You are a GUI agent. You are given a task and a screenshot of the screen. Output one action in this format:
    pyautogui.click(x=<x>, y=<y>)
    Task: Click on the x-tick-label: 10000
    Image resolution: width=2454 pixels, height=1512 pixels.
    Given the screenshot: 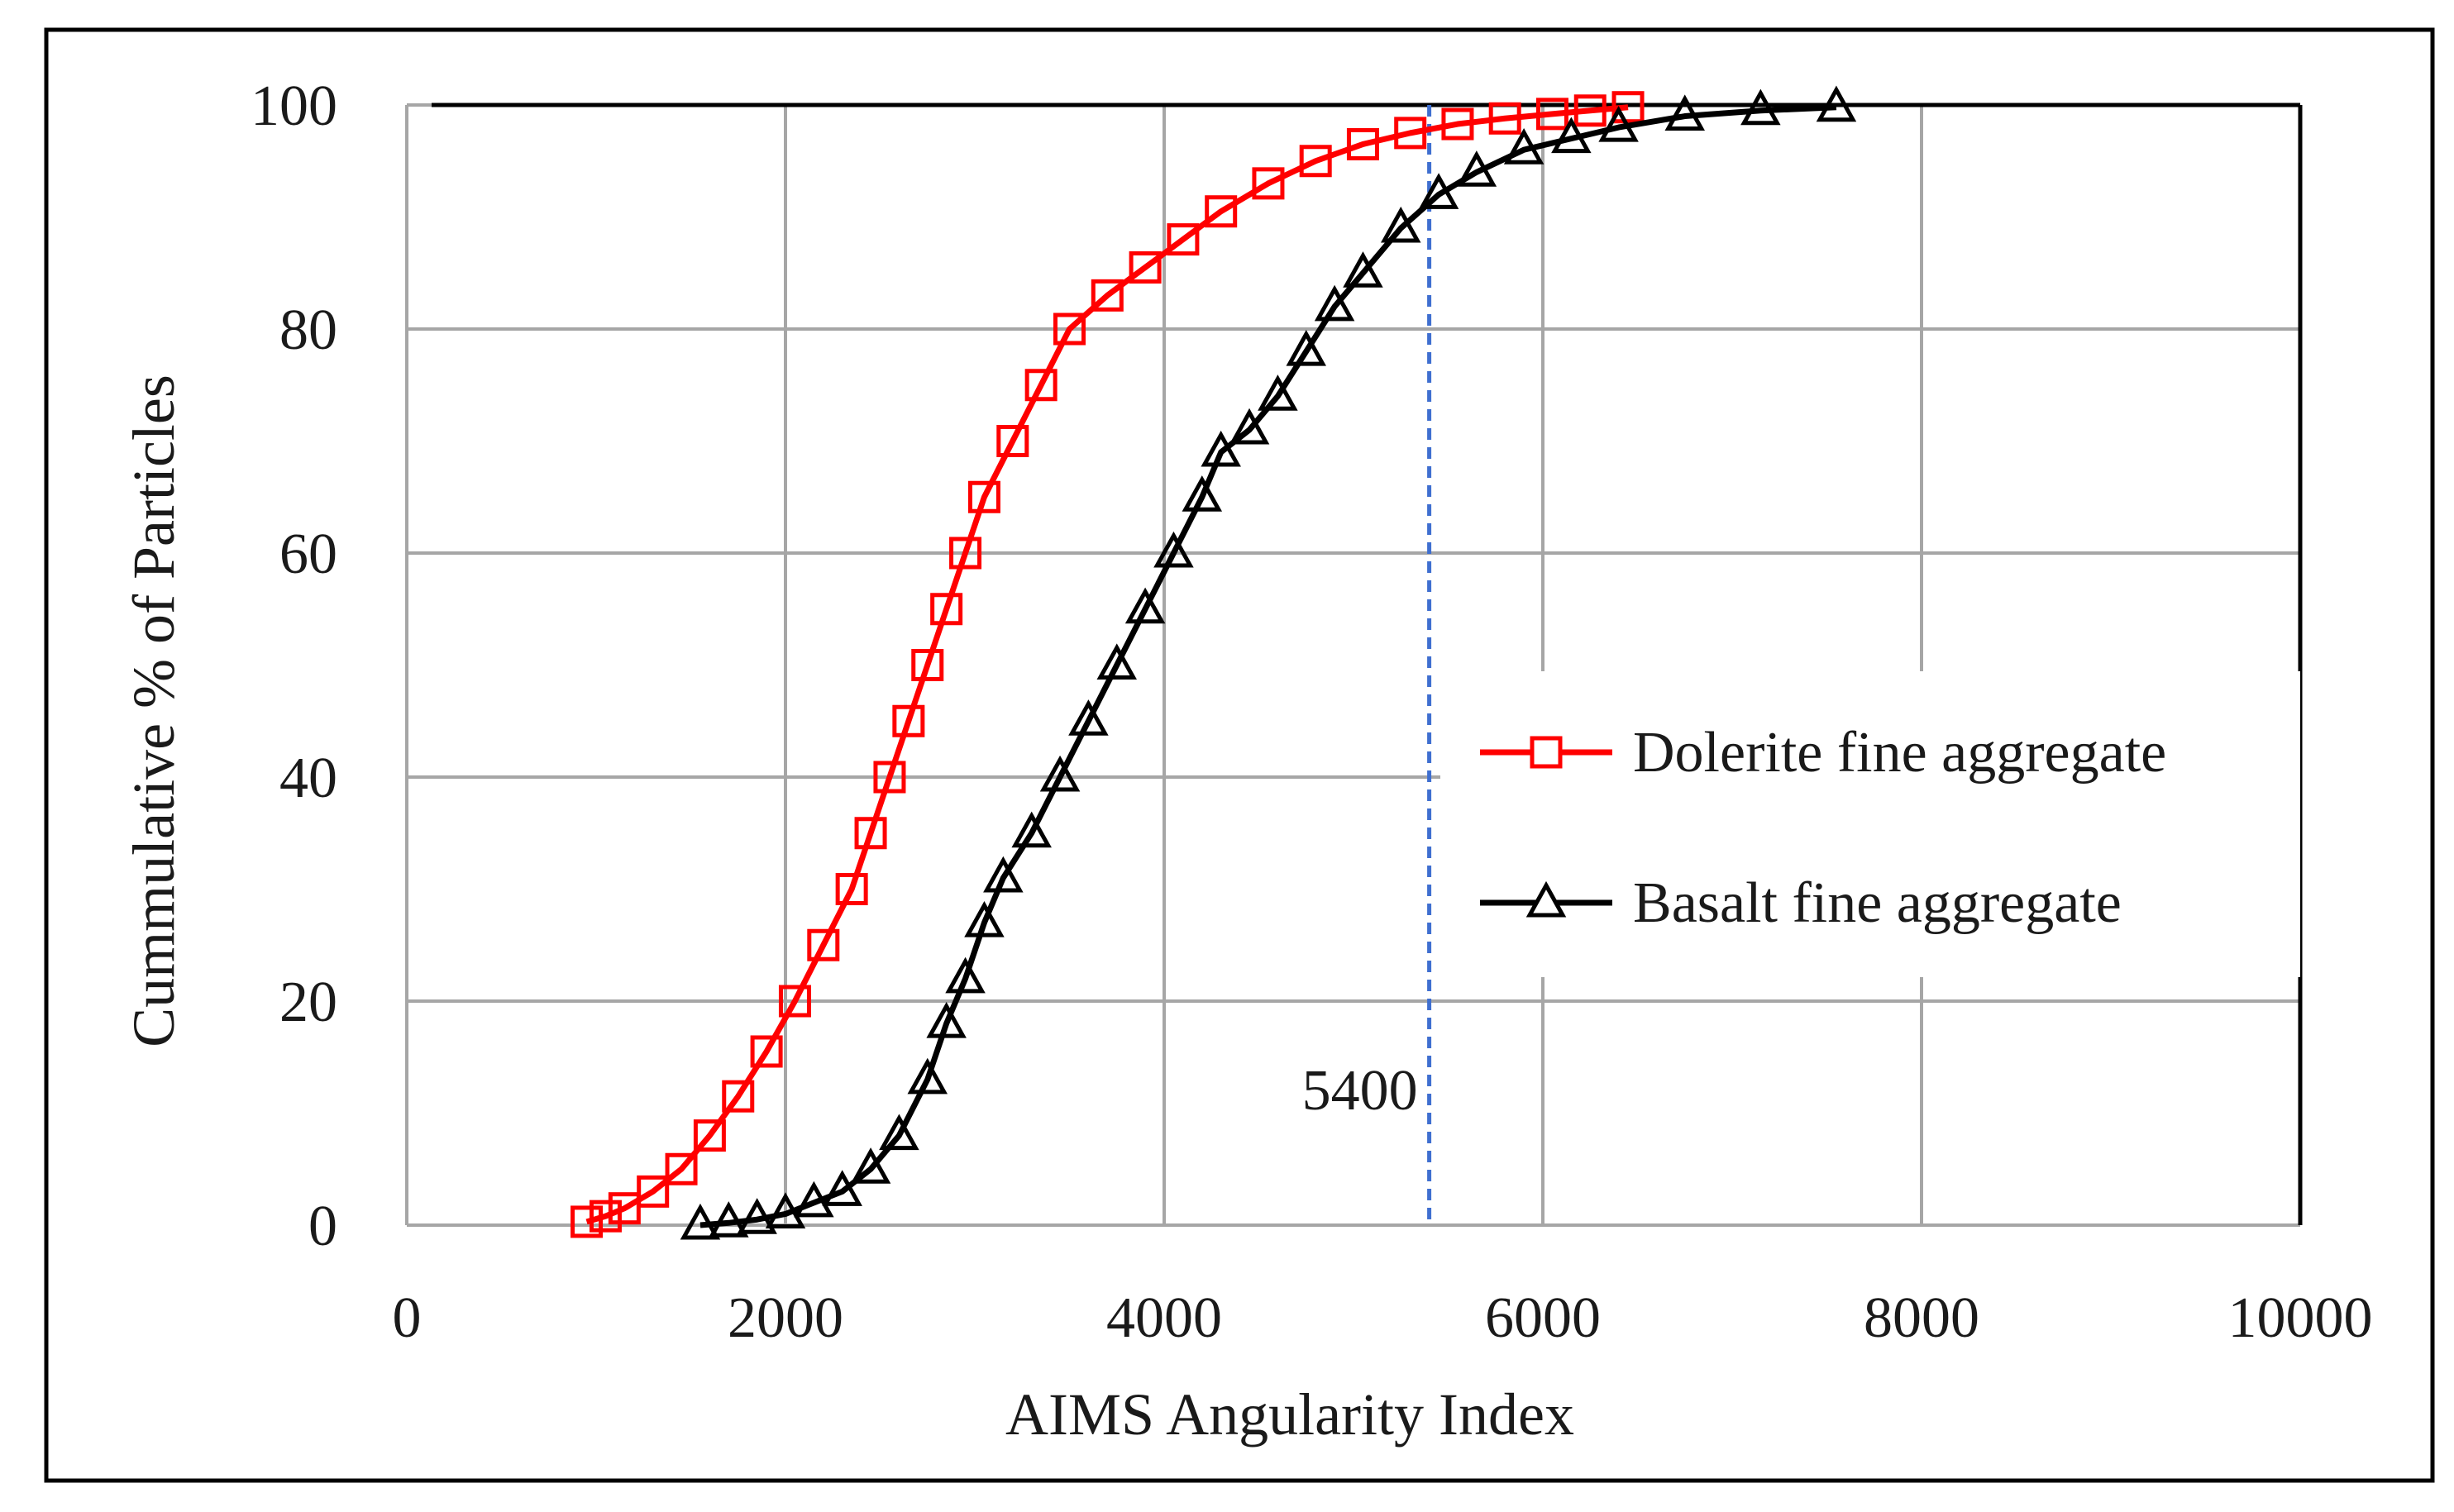 What is the action you would take?
    pyautogui.click(x=2300, y=1318)
    